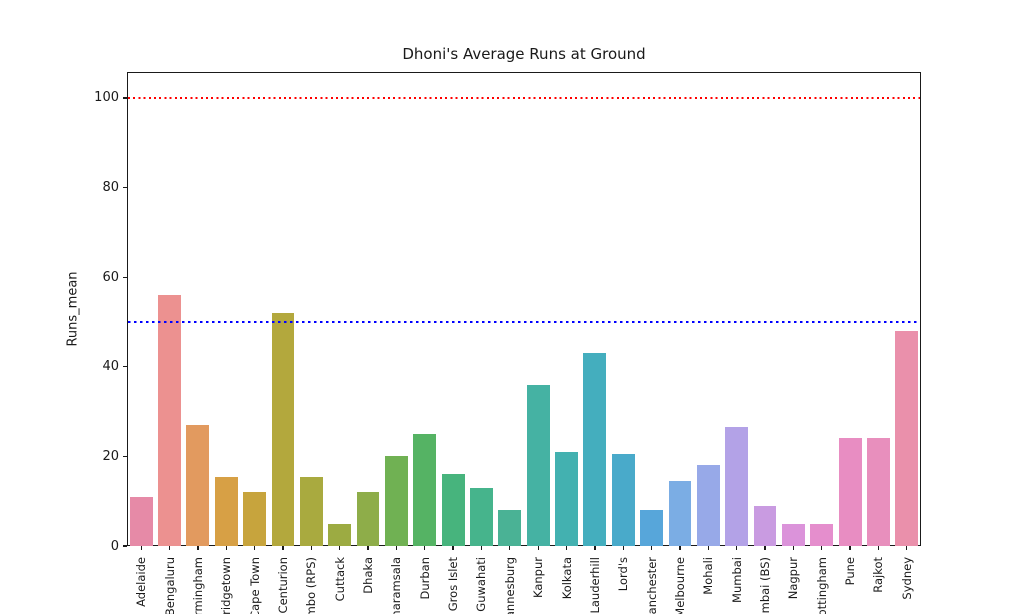 The image size is (1023, 614). I want to click on x-tick-label: Nagpur, so click(793, 578).